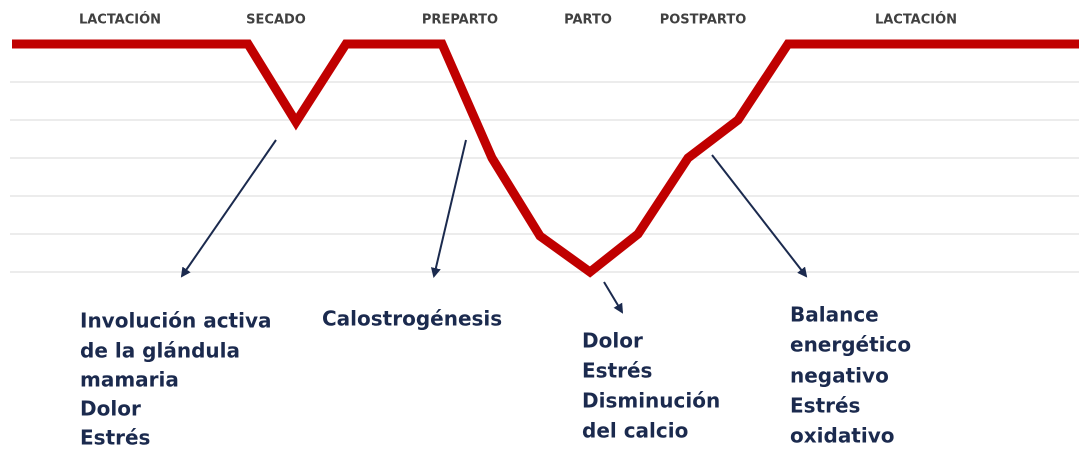  I want to click on annotation-line: oxidativo, so click(842, 436).